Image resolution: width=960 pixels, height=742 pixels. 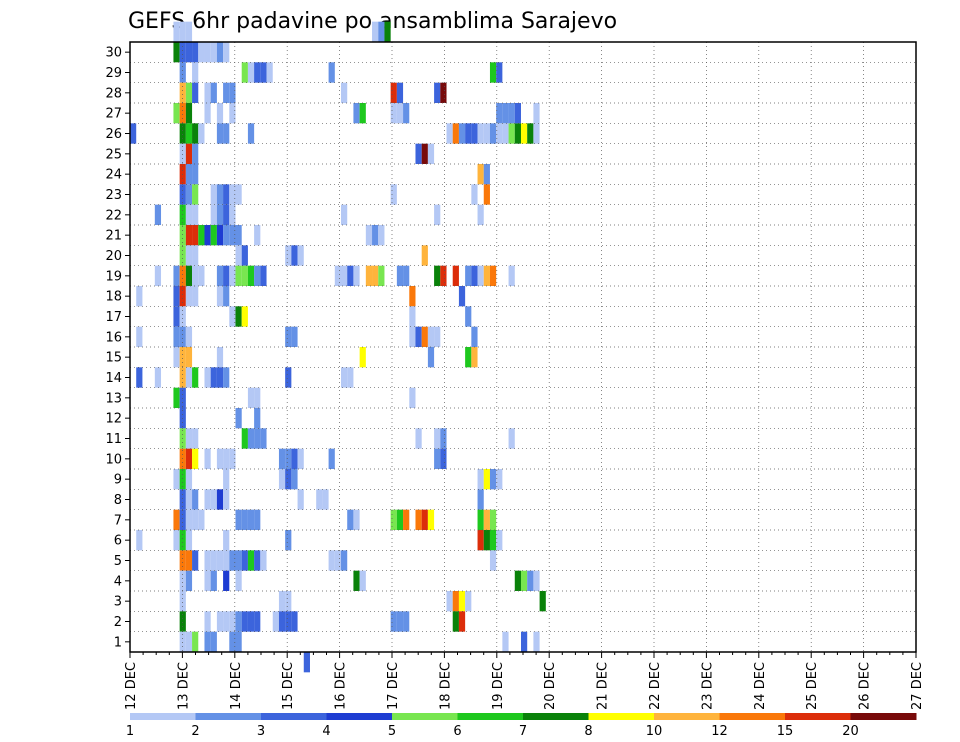 What do you see at coordinates (498, 686) in the screenshot?
I see `x-tick-label: 19 DEC` at bounding box center [498, 686].